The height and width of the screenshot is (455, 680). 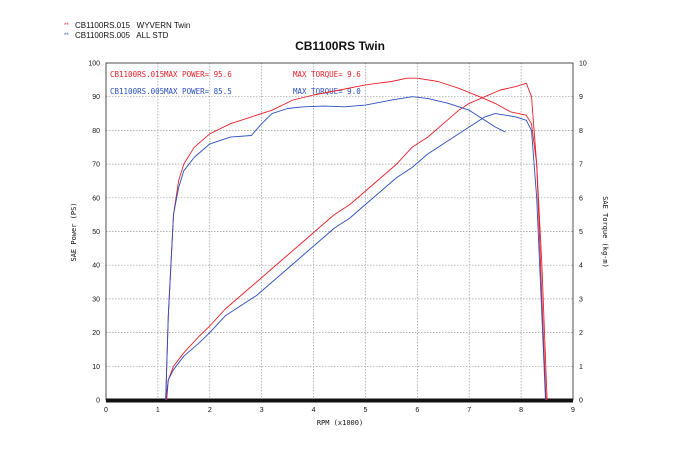 What do you see at coordinates (573, 410) in the screenshot?
I see `x-tick-label: 9` at bounding box center [573, 410].